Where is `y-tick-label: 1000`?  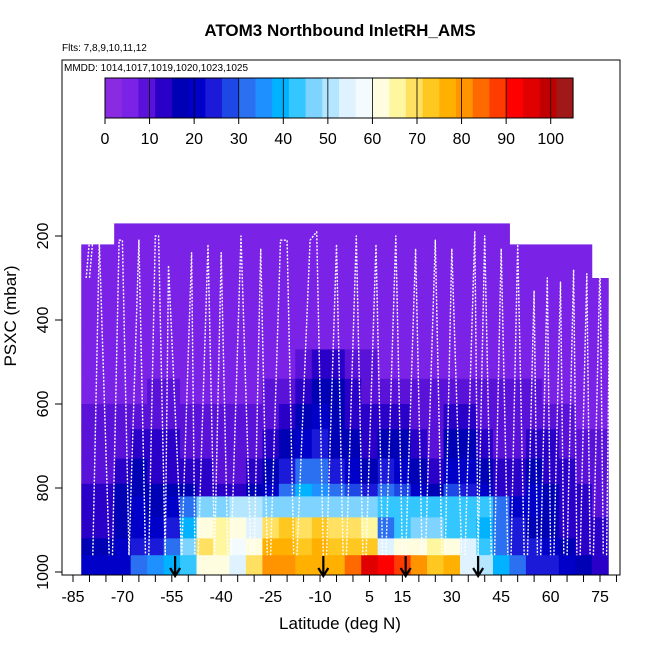 y-tick-label: 1000 is located at coordinates (43, 572).